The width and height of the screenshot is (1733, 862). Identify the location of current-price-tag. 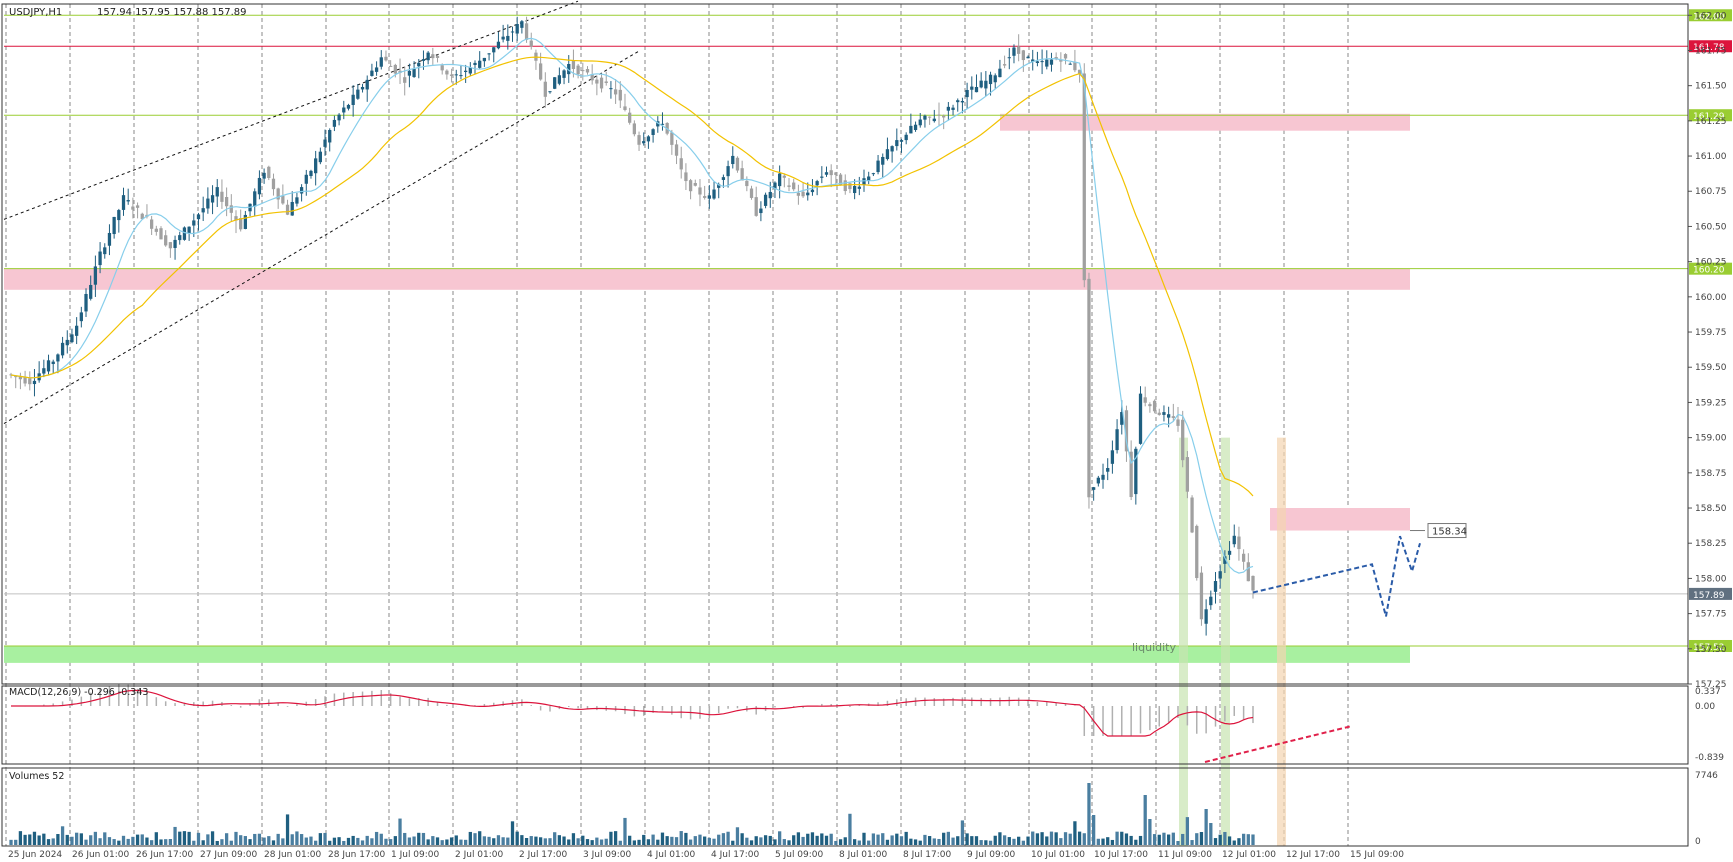
(1710, 593).